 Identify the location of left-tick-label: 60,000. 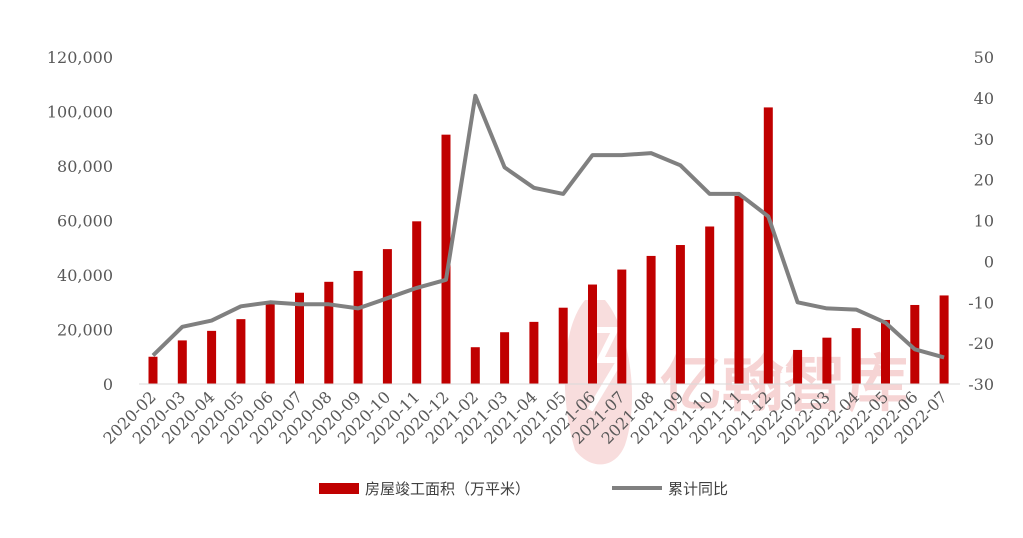
(85, 221).